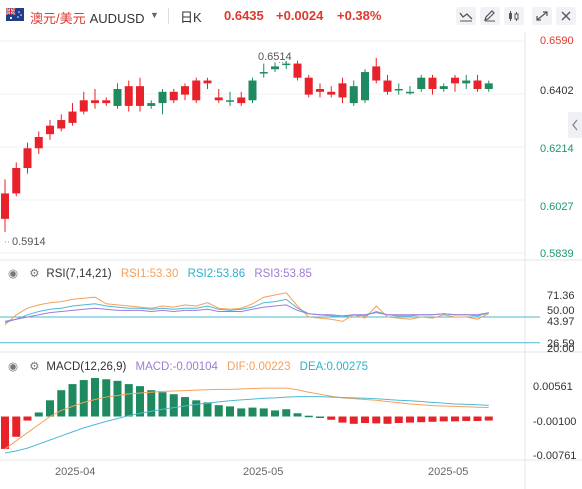 The image size is (582, 489). Describe the element at coordinates (244, 15) in the screenshot. I see `last-price: 0.6435` at that location.